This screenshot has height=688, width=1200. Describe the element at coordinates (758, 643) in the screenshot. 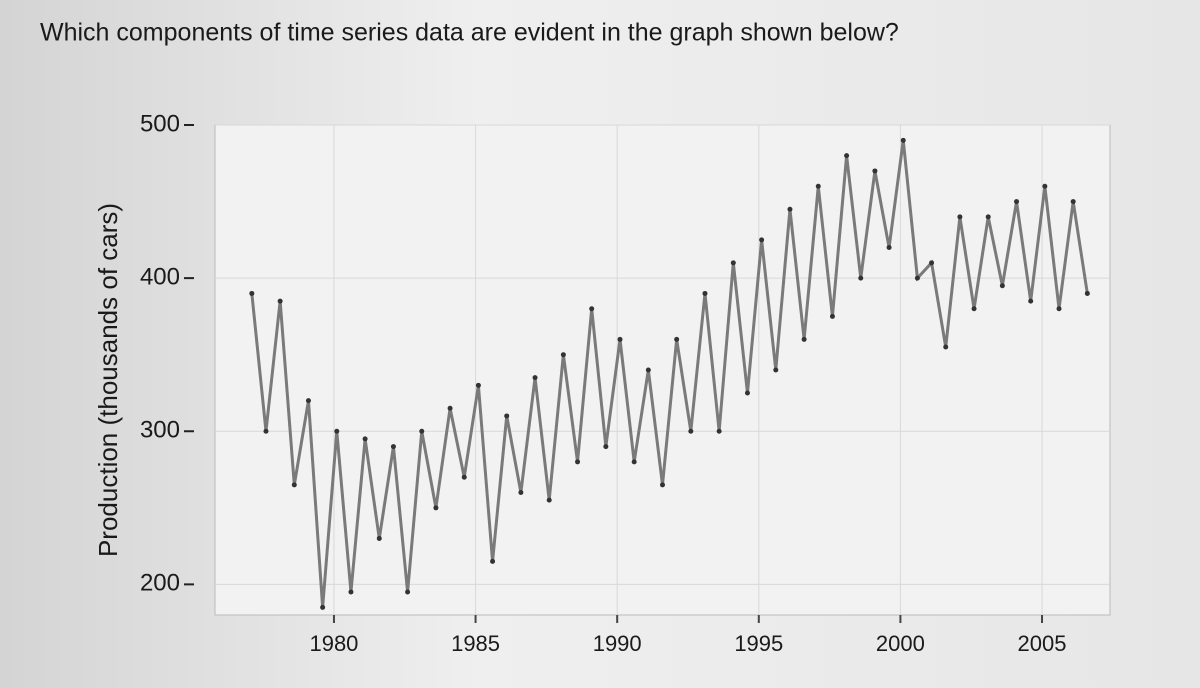

I see `x-tick-label: 1995` at that location.